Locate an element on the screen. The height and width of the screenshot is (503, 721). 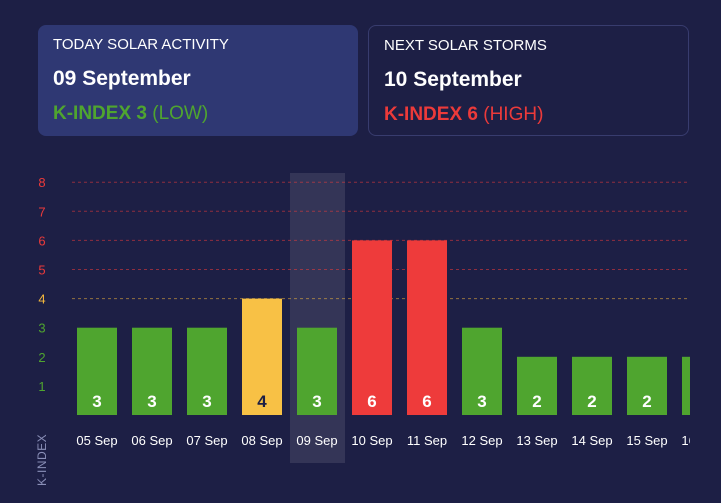
y-tick-label: 3 is located at coordinates (41, 328).